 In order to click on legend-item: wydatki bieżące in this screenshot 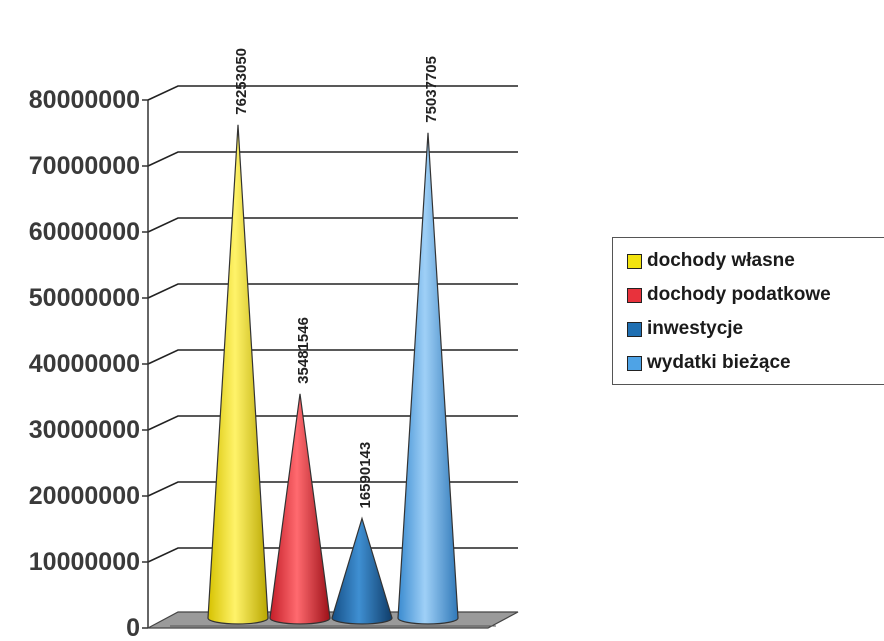, I will do `click(755, 363)`.